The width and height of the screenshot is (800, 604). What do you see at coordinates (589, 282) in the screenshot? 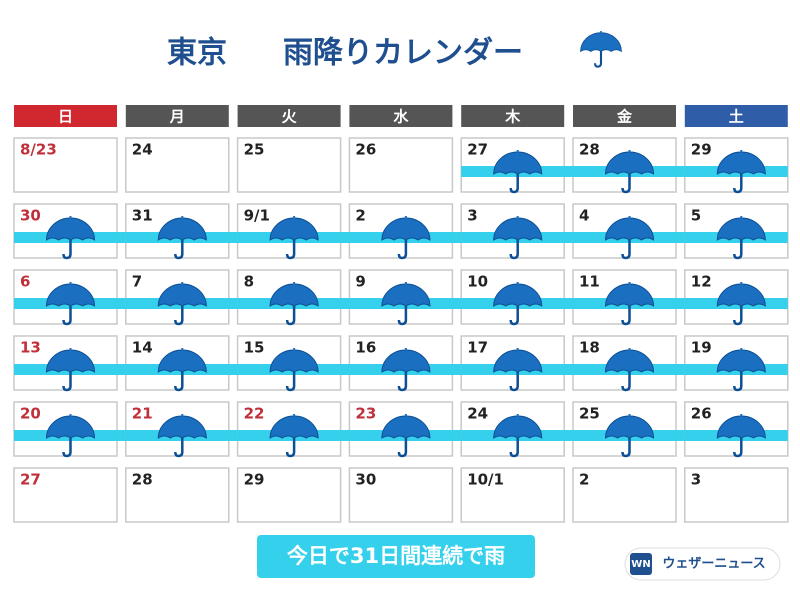
I see `day-label: 11` at bounding box center [589, 282].